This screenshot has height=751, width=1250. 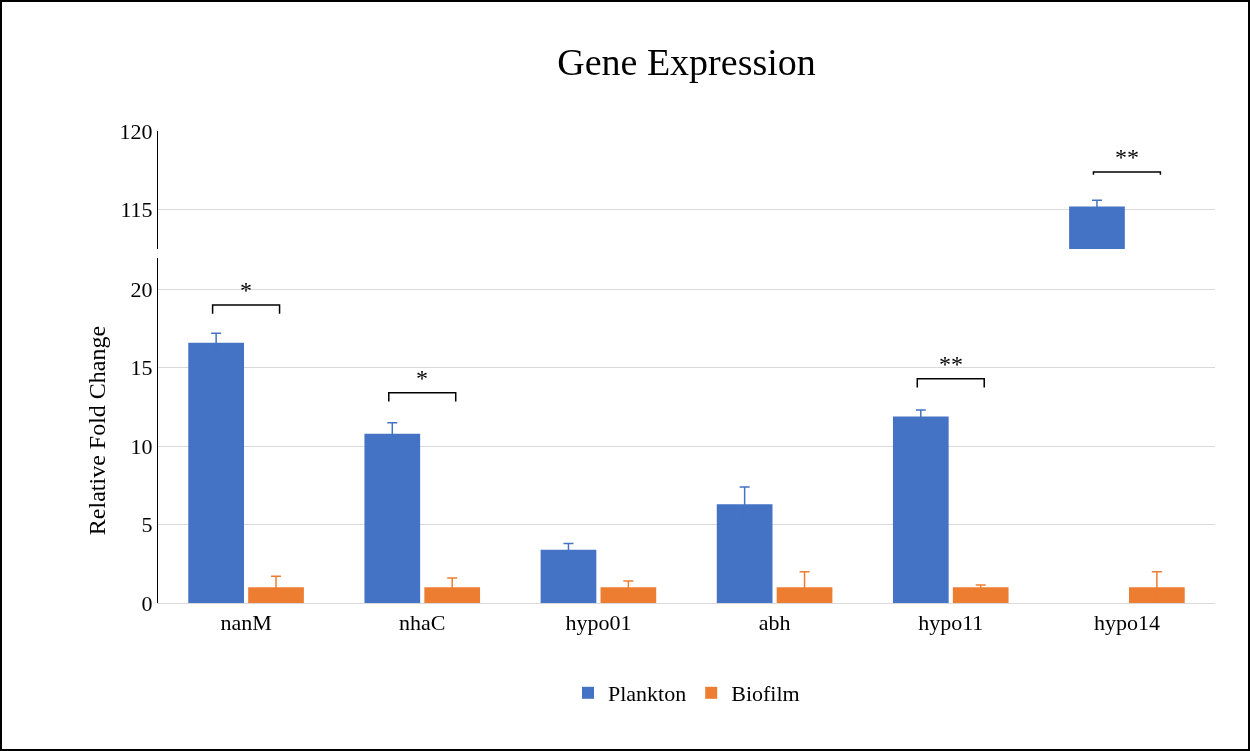 I want to click on y-tick-label: 120, so click(x=136, y=131).